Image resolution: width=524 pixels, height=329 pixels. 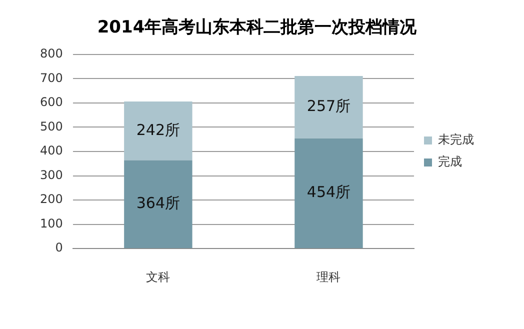 I want to click on chart-title: 2014年高考山东本科二批第一次投档情况, so click(x=257, y=28).